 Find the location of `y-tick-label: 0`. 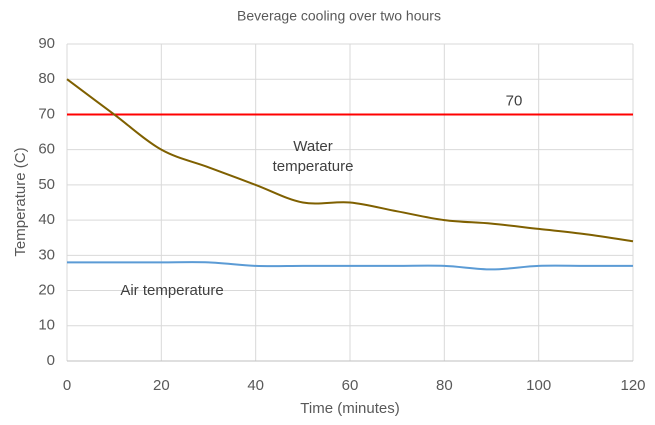

y-tick-label: 0 is located at coordinates (51, 360).